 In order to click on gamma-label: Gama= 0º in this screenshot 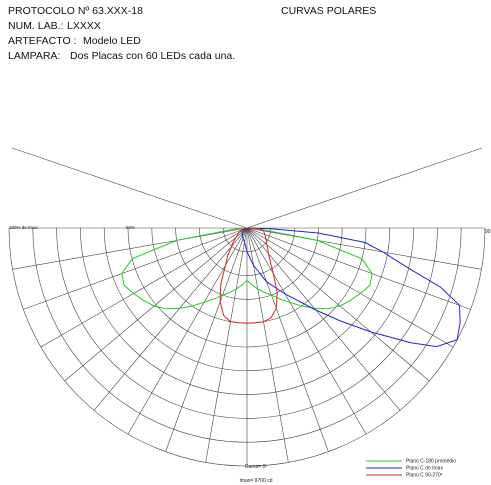, I will do `click(256, 467)`.